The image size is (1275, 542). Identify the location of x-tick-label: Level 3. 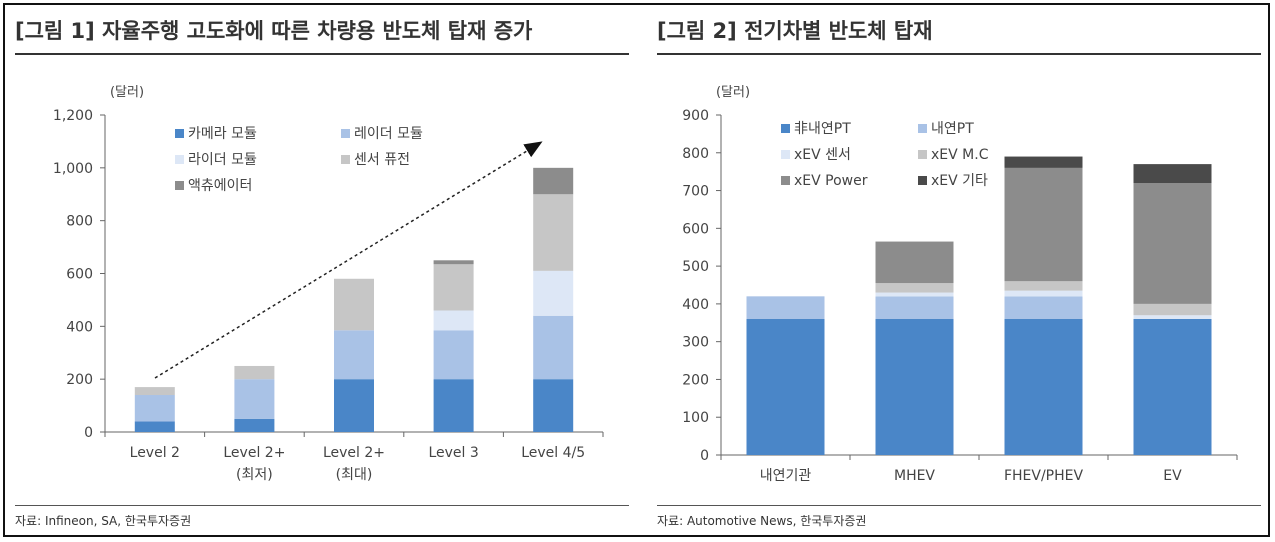
(453, 453).